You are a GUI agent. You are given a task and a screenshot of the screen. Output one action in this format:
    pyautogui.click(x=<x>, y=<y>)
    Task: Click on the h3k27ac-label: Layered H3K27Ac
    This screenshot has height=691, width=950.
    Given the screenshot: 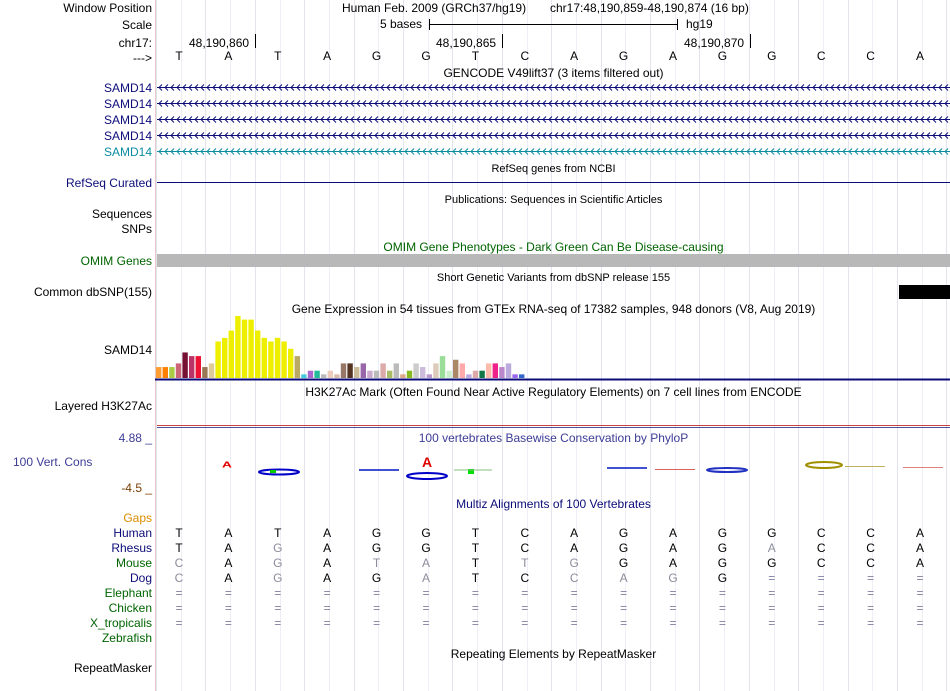 What is the action you would take?
    pyautogui.click(x=103, y=406)
    